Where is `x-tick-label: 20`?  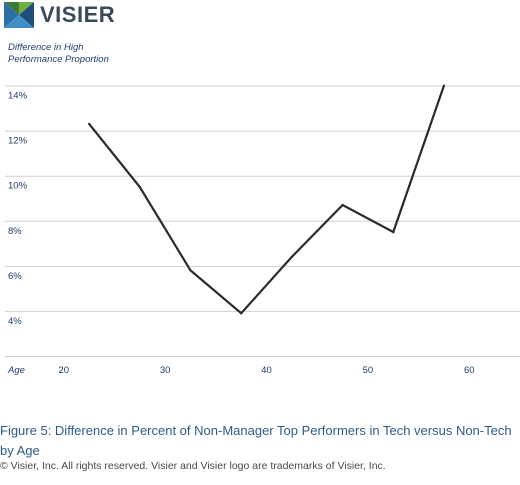
x-tick-label: 20 is located at coordinates (63, 370).